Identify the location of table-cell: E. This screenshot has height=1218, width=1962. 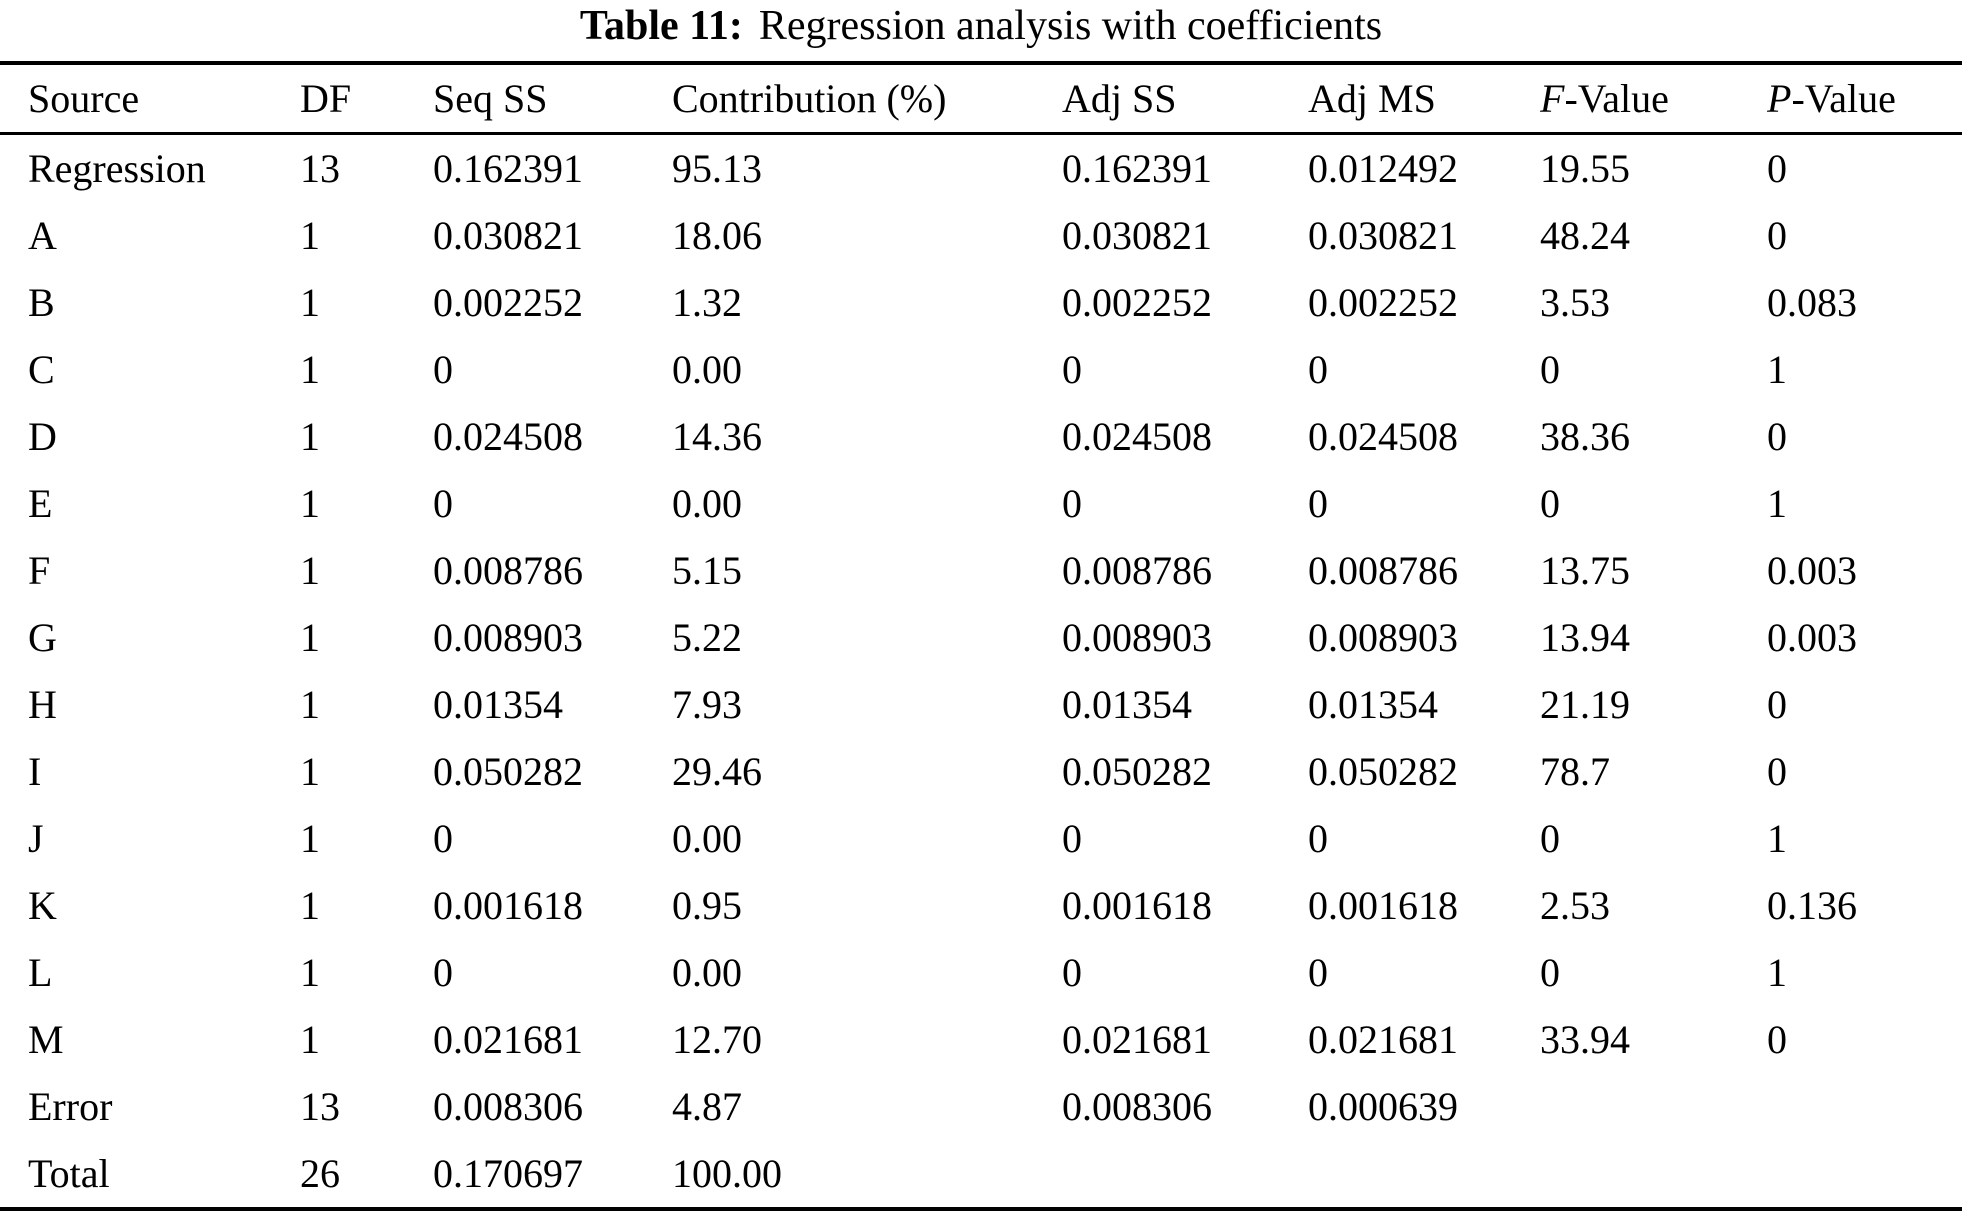
(40, 503).